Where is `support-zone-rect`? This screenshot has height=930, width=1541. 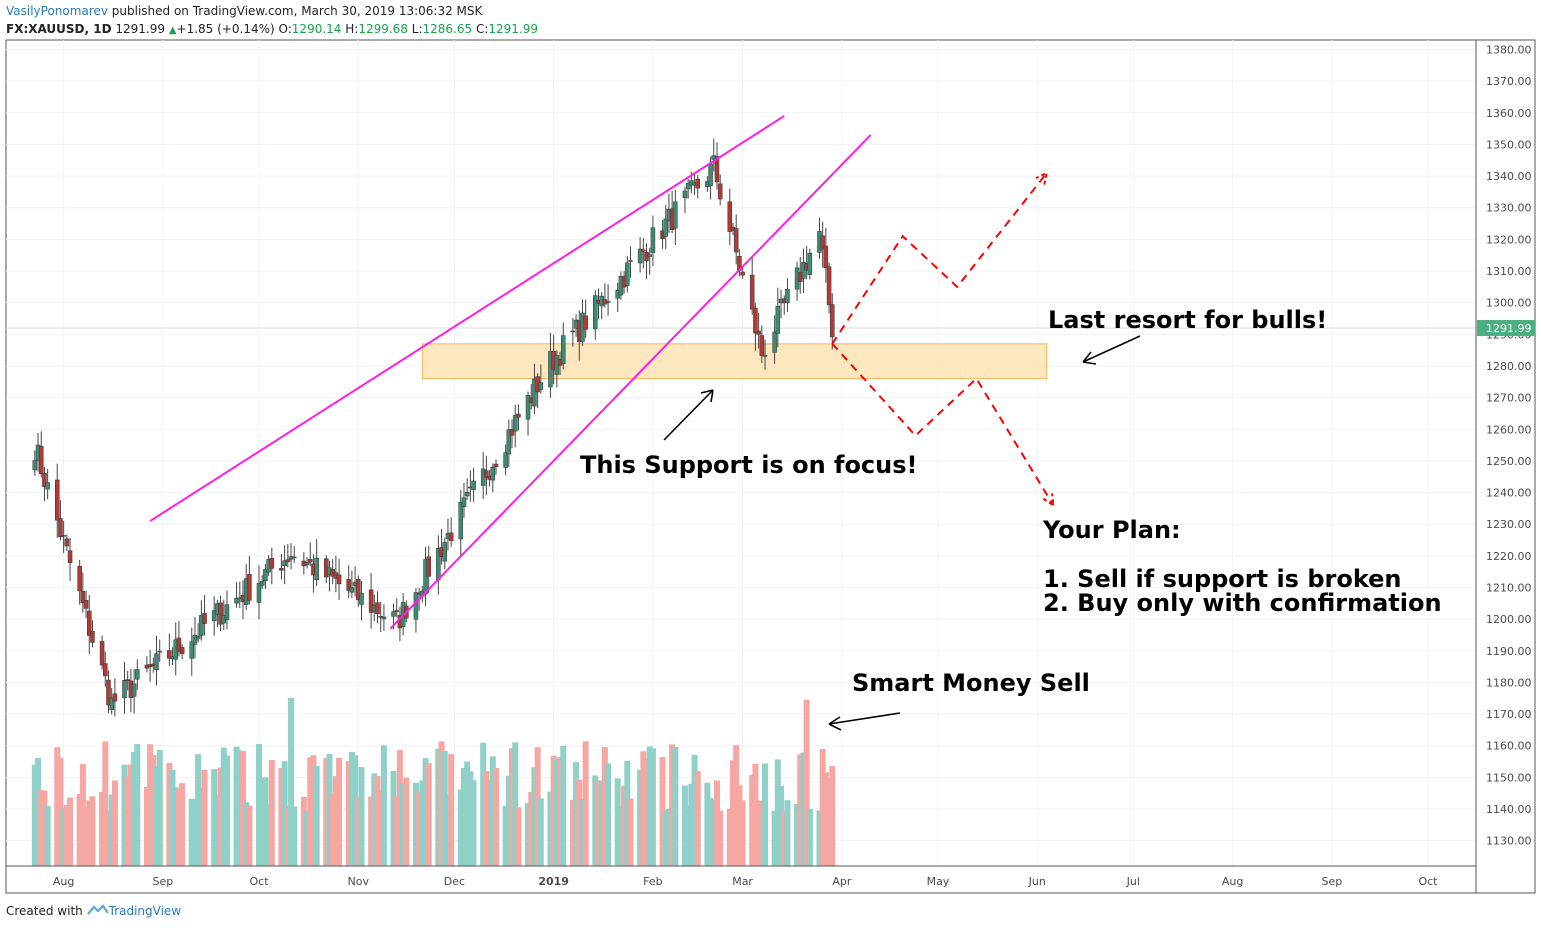
support-zone-rect is located at coordinates (734, 361).